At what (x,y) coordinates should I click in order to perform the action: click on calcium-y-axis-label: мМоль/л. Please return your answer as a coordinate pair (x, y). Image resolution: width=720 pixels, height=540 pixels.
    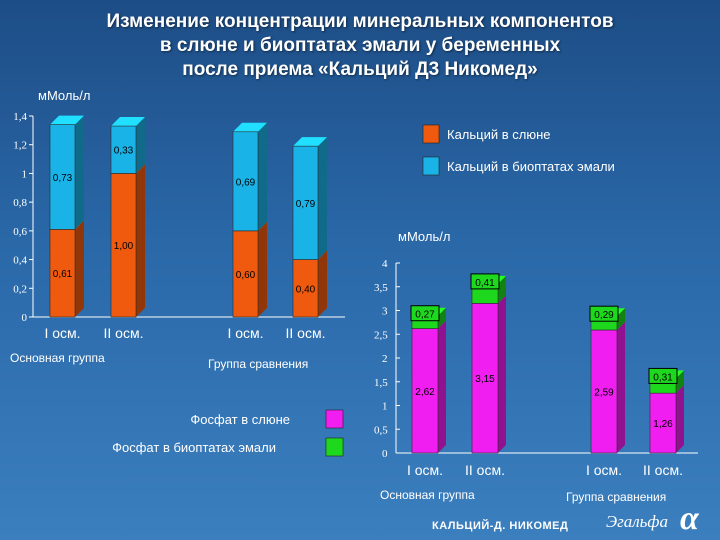
    Looking at the image, I should click on (64, 95).